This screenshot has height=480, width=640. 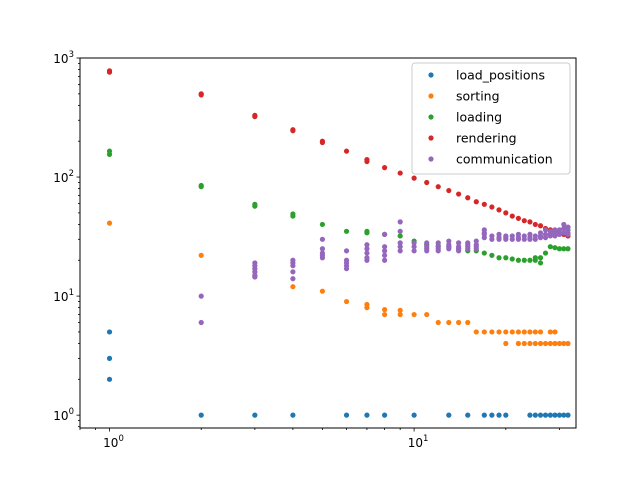 I want to click on x-tick-label: 10⁰, so click(x=113, y=442).